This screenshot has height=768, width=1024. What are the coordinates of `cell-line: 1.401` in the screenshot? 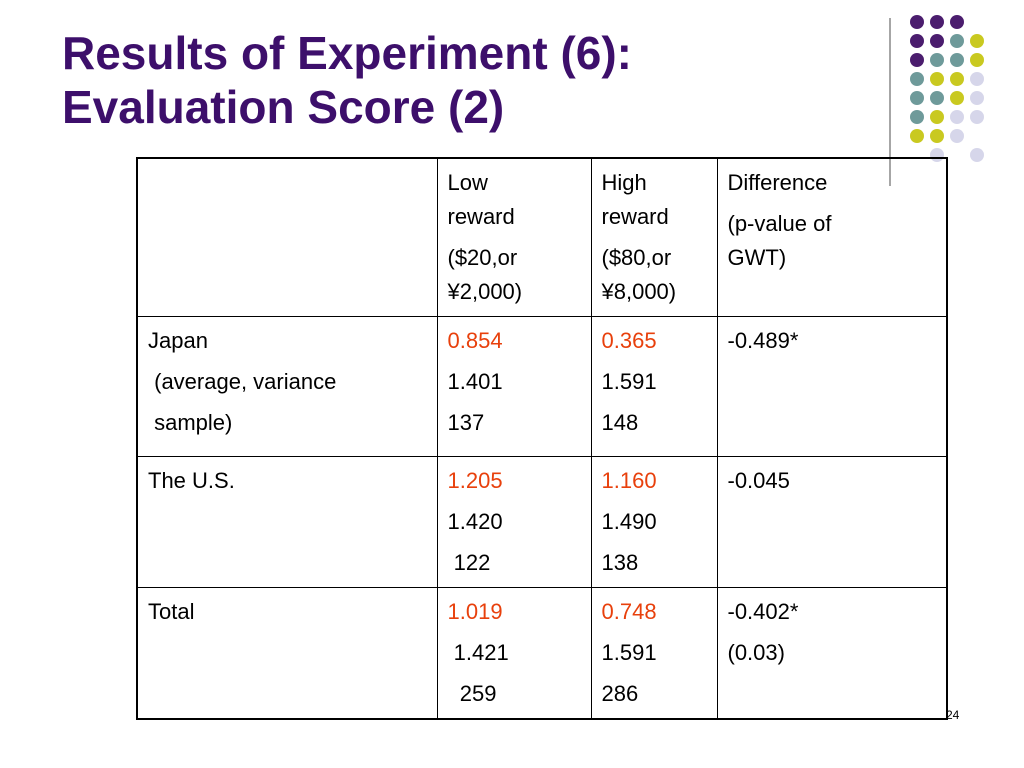 It's located at (475, 381).